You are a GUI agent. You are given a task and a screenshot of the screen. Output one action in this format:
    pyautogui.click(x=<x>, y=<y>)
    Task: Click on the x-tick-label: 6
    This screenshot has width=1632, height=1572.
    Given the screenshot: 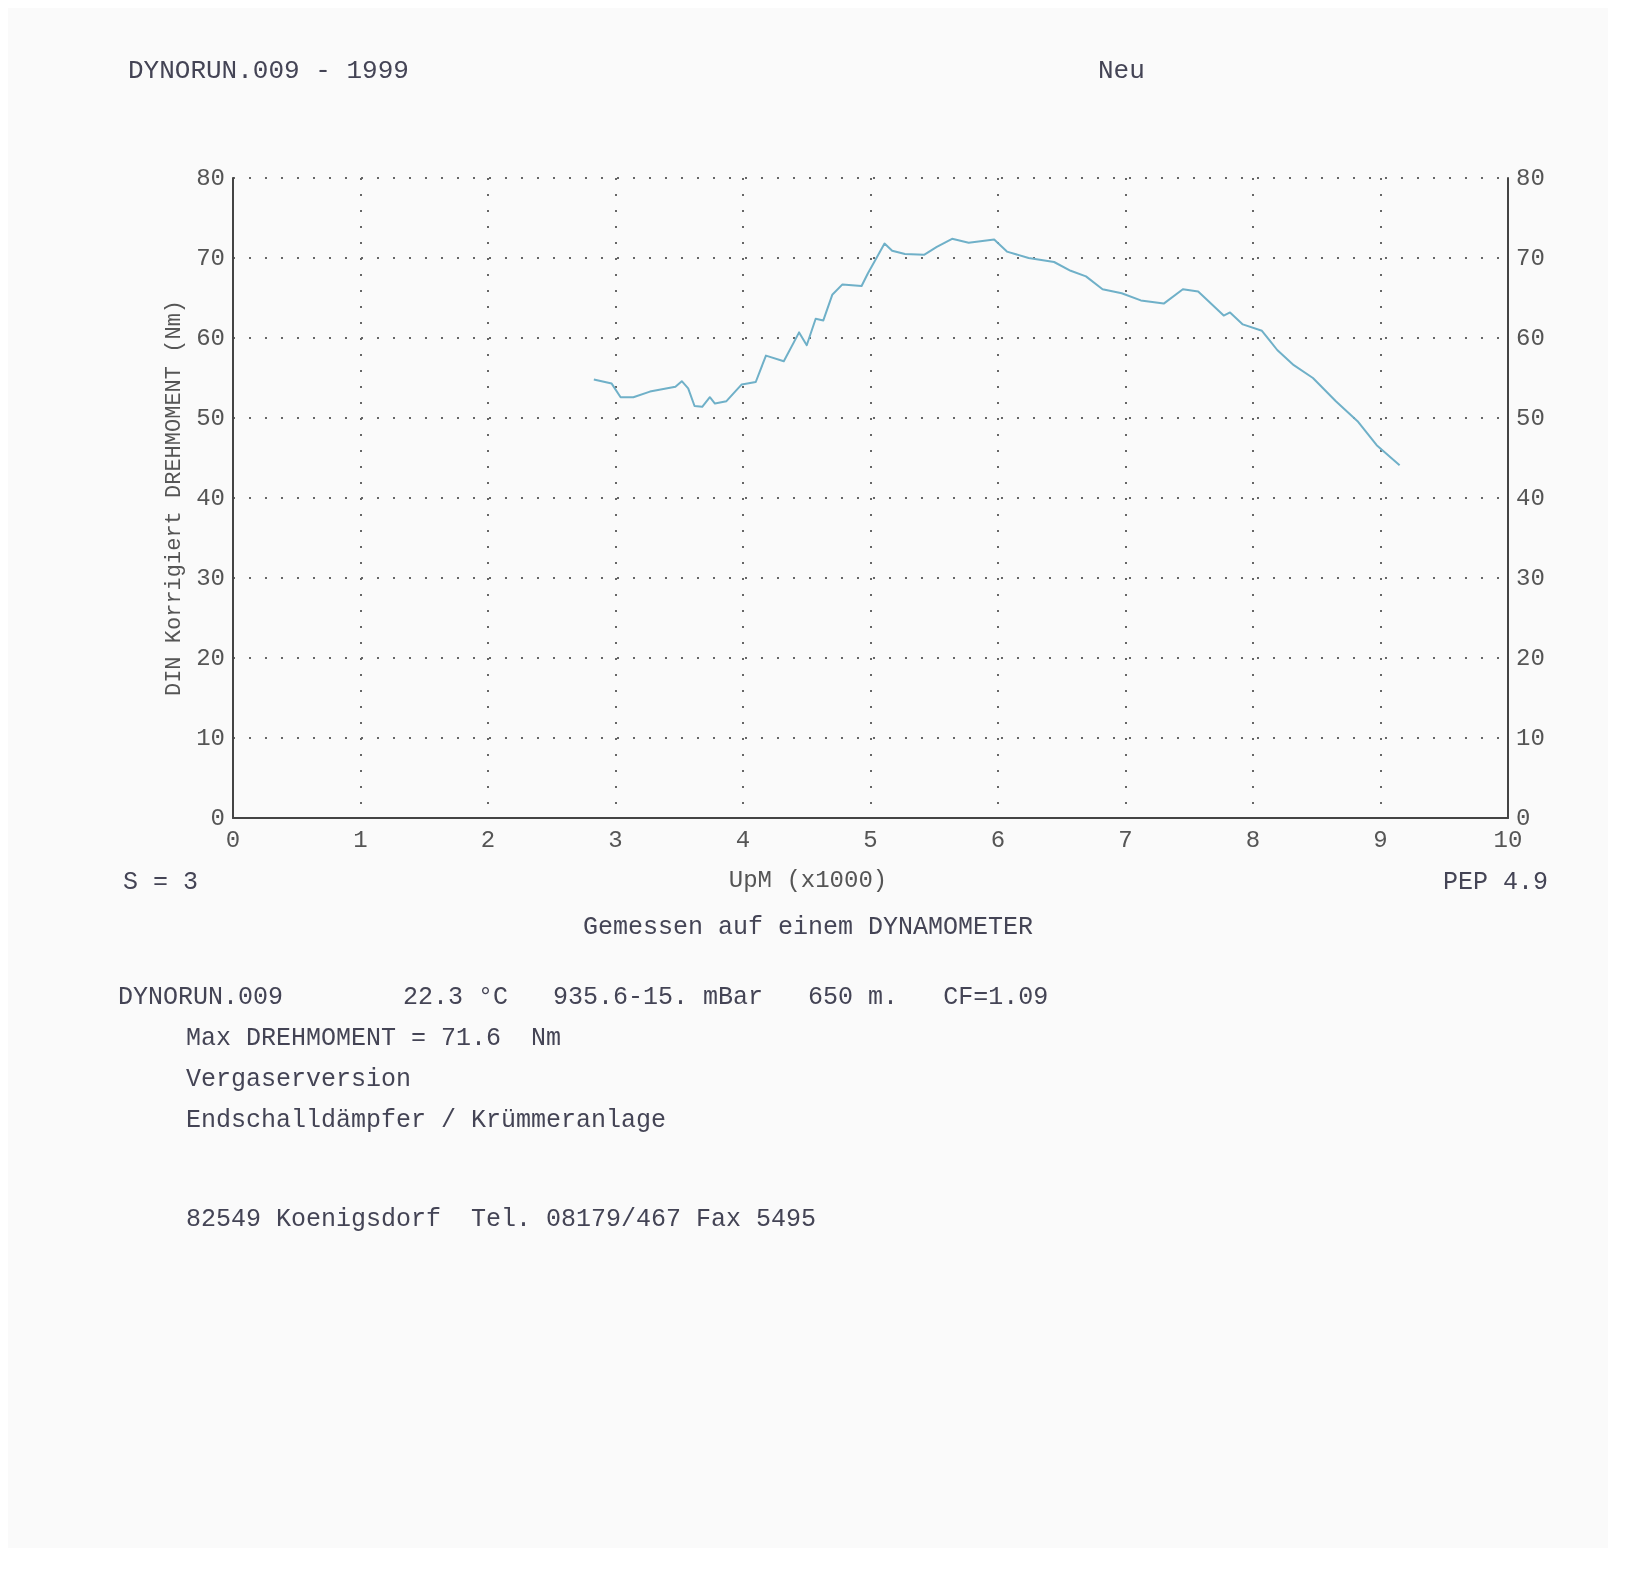 What is the action you would take?
    pyautogui.click(x=998, y=840)
    